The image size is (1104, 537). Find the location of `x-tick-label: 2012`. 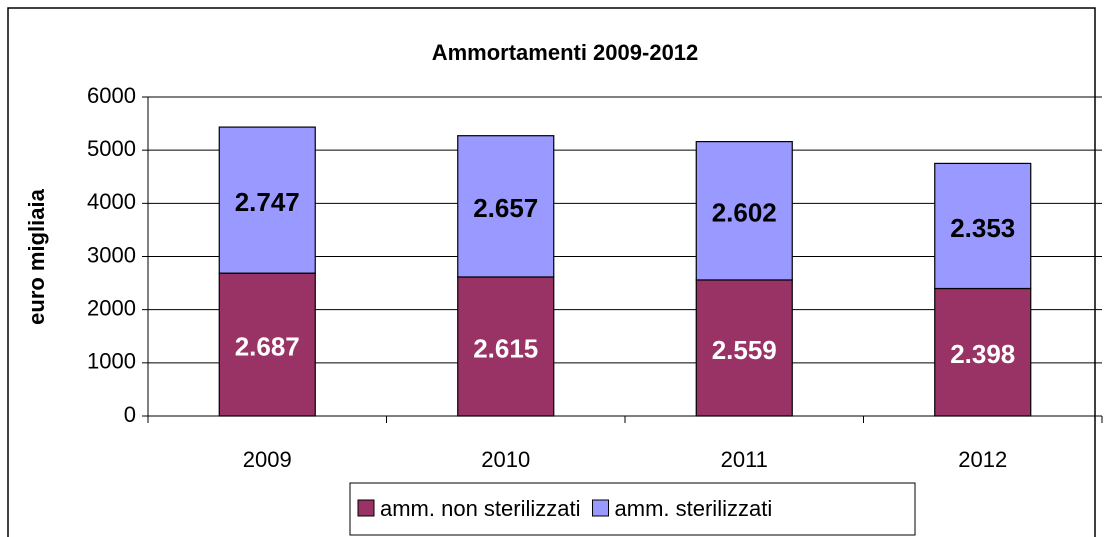

x-tick-label: 2012 is located at coordinates (982, 459).